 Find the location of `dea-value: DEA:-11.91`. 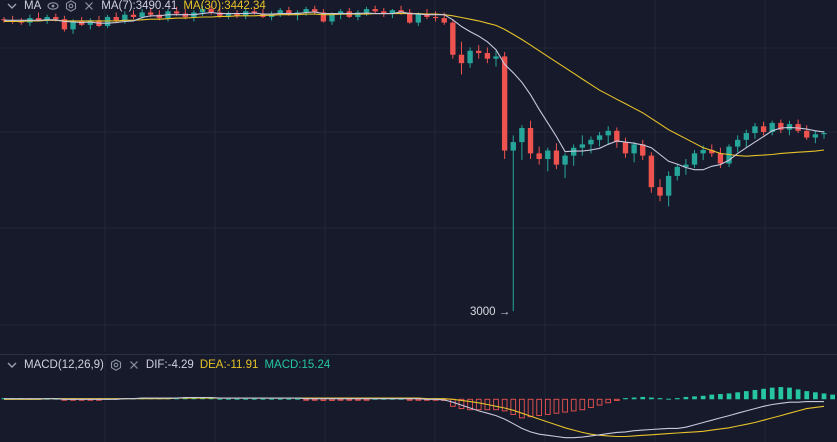

dea-value: DEA:-11.91 is located at coordinates (229, 365).